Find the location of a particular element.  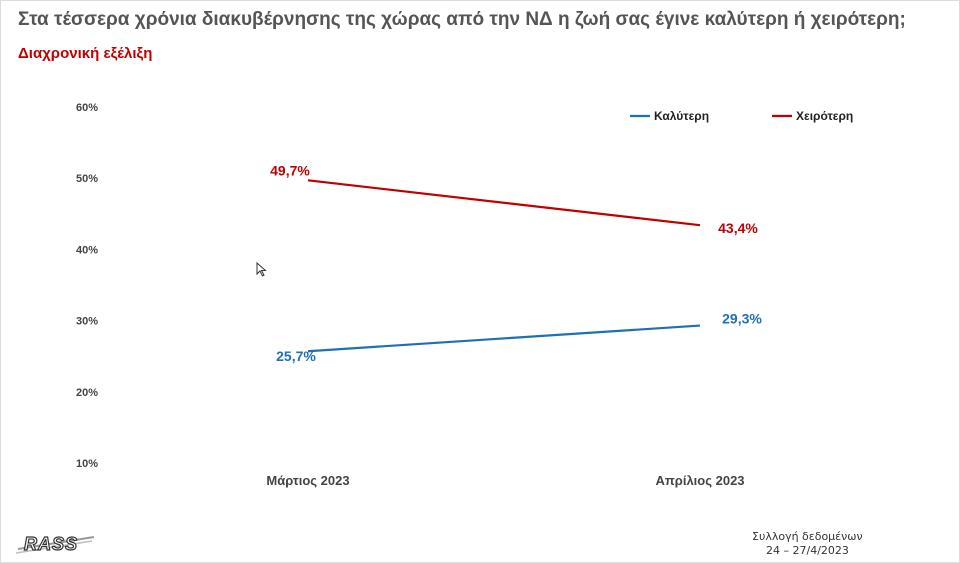

series-line-better is located at coordinates (504, 338).